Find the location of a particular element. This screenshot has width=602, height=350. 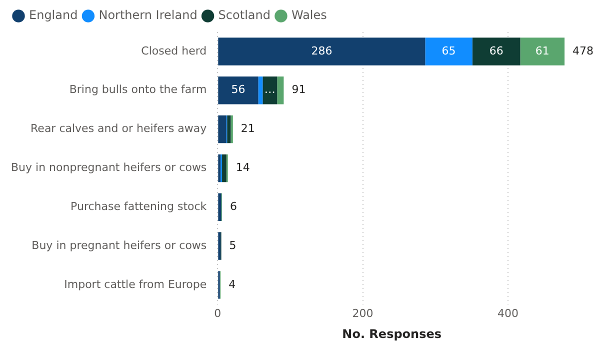

y-tick-label: Buy in pregnant heifers or cows is located at coordinates (119, 245).